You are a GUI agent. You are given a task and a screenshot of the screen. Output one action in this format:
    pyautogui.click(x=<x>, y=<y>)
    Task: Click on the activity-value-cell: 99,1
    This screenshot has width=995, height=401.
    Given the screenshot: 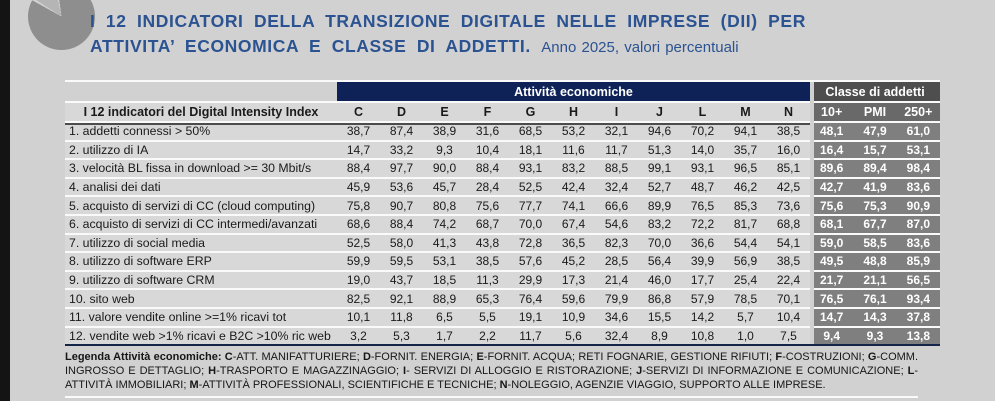 What is the action you would take?
    pyautogui.click(x=659, y=168)
    